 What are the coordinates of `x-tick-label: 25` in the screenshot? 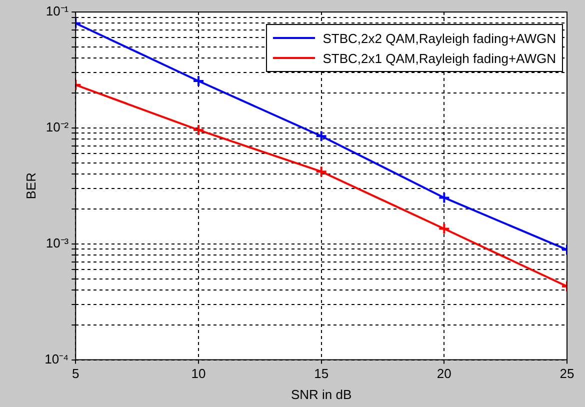 It's located at (567, 374).